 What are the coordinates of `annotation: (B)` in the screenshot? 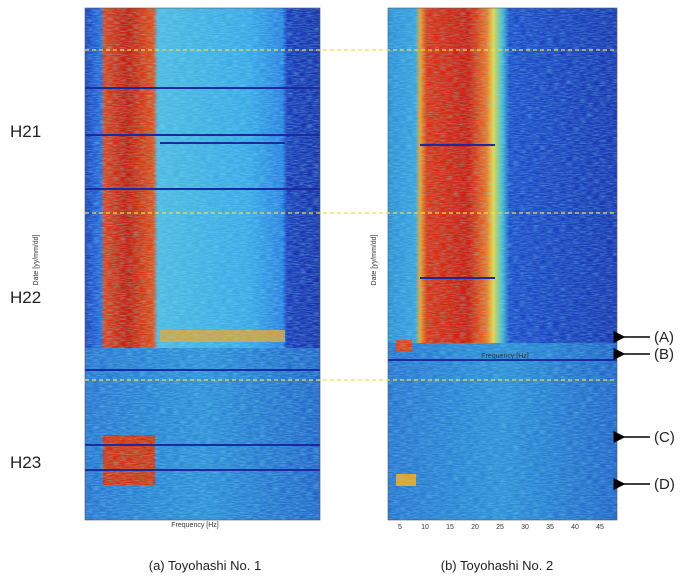 It's located at (664, 354).